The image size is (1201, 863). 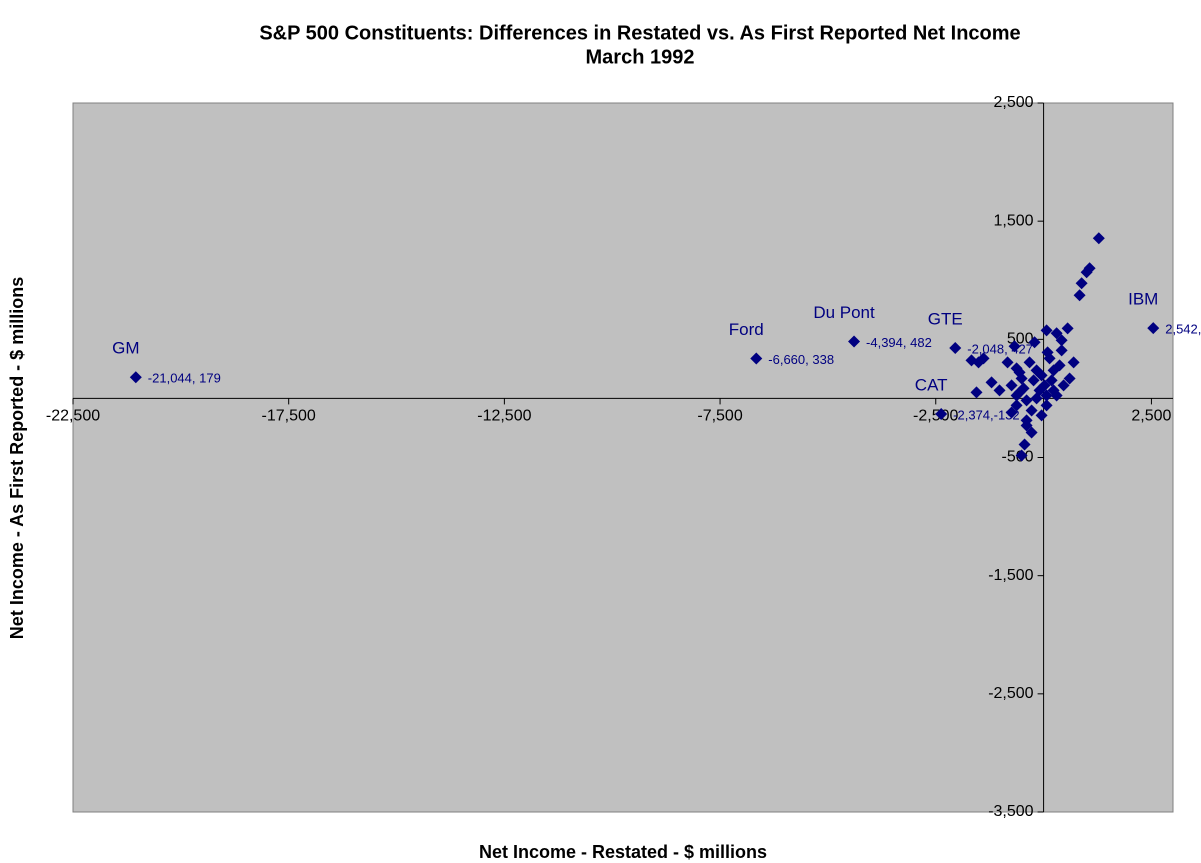 I want to click on value-label: -6,660, 338, so click(x=801, y=359).